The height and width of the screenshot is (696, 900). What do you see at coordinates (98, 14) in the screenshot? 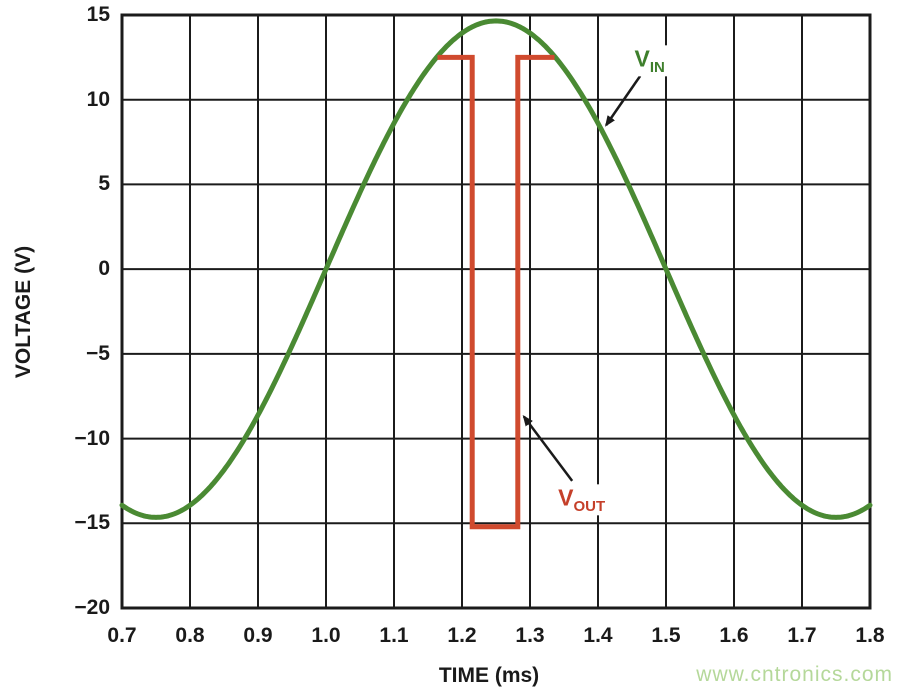
I see `y-tick-label: 15` at bounding box center [98, 14].